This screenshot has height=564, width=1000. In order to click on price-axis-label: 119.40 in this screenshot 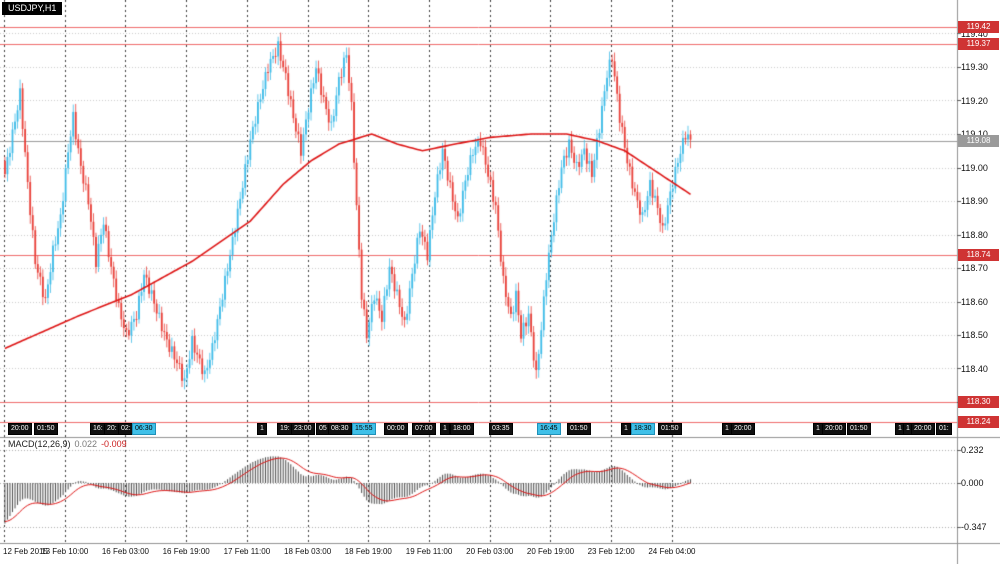, I will do `click(974, 33)`.